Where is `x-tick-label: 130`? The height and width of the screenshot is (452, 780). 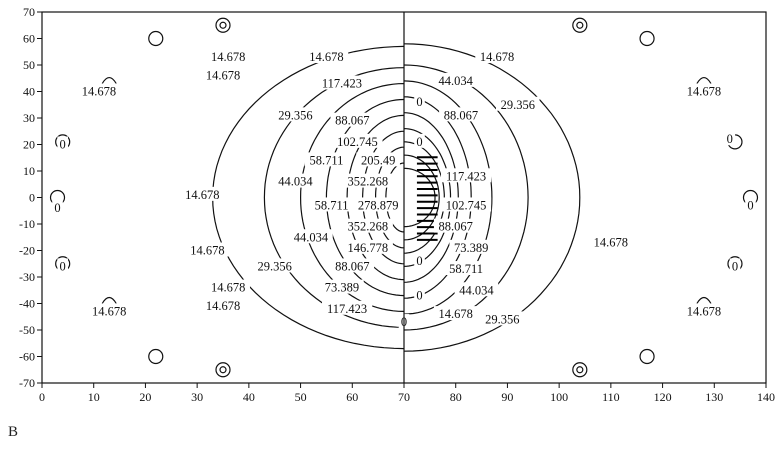
x-tick-label: 130 is located at coordinates (714, 397).